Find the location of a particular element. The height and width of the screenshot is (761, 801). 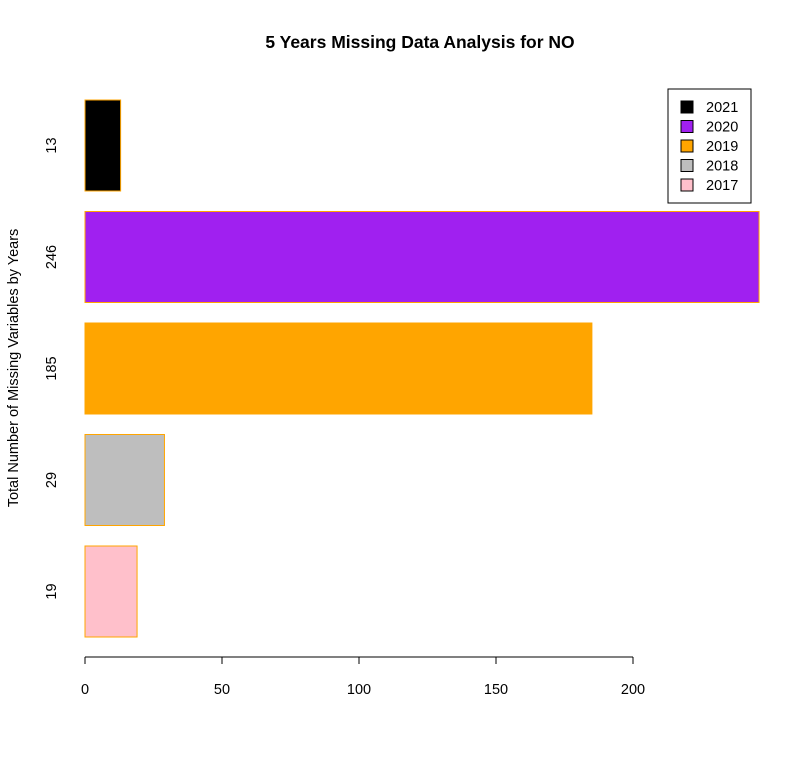

legend-label-2021: 2021 is located at coordinates (722, 108).